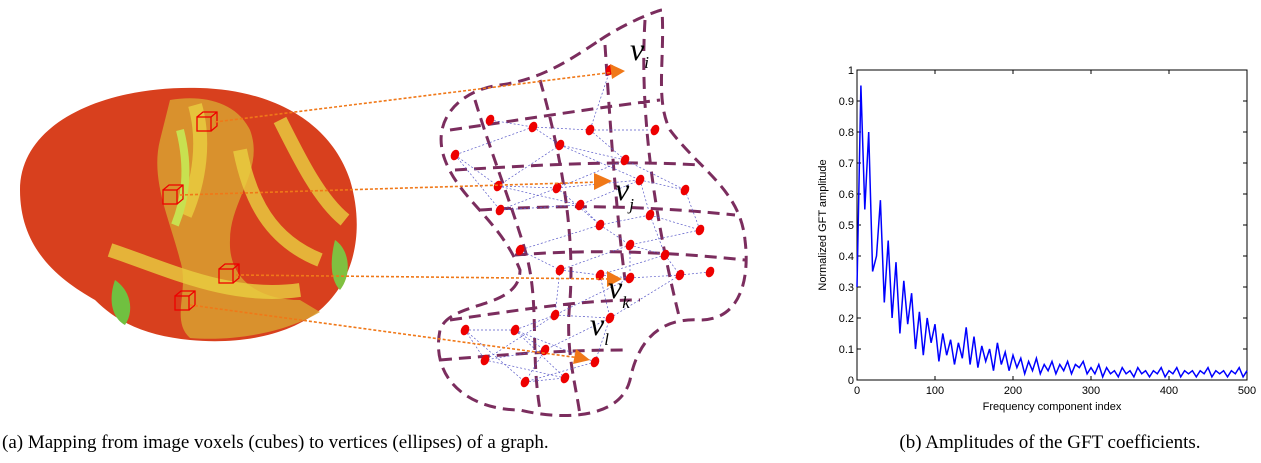 Image resolution: width=1261 pixels, height=463 pixels. What do you see at coordinates (846, 102) in the screenshot?
I see `y-tick-label: 0.9` at bounding box center [846, 102].